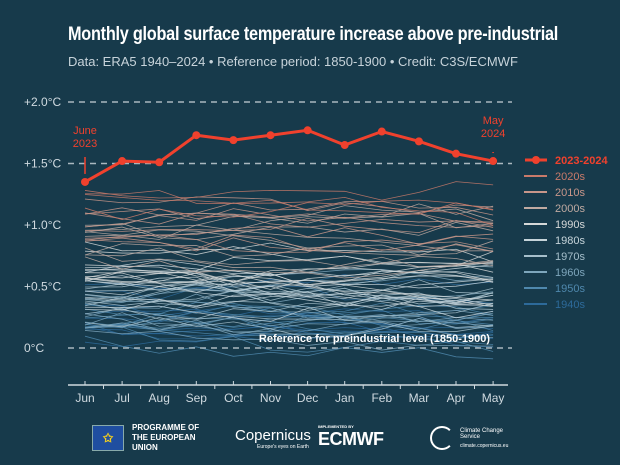 This screenshot has height=465, width=620. What do you see at coordinates (493, 121) in the screenshot?
I see `line-annotation: May` at bounding box center [493, 121].